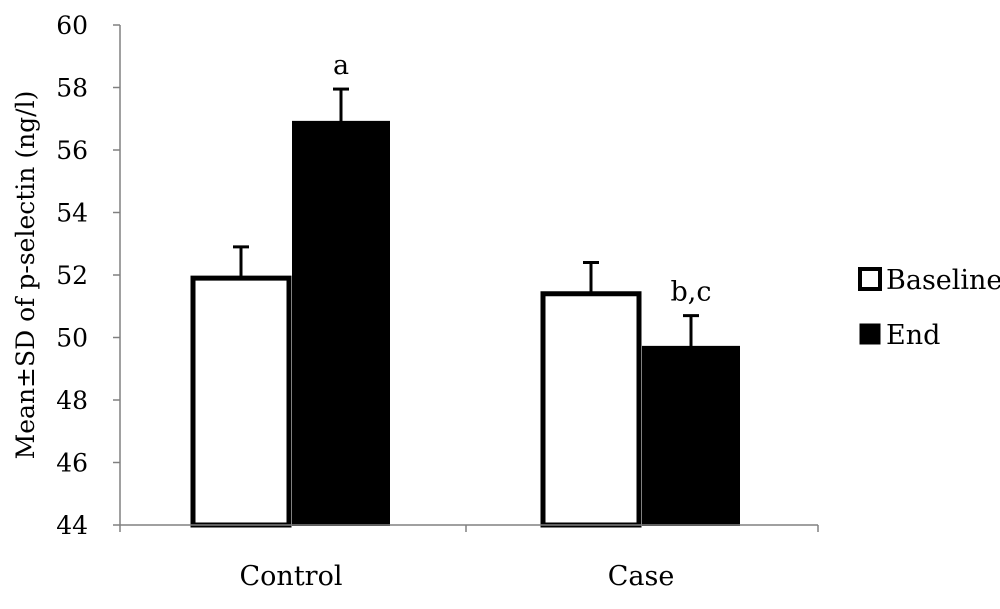  I want to click on x-category-label: Case, so click(641, 576).